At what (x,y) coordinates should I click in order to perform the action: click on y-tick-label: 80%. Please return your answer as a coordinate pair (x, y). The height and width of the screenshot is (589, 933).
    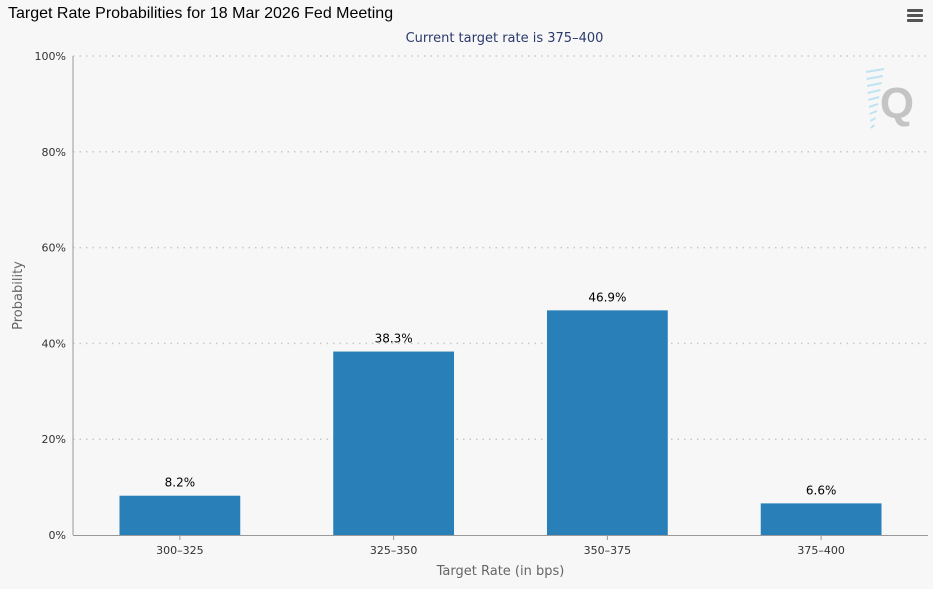
    Looking at the image, I should click on (54, 152).